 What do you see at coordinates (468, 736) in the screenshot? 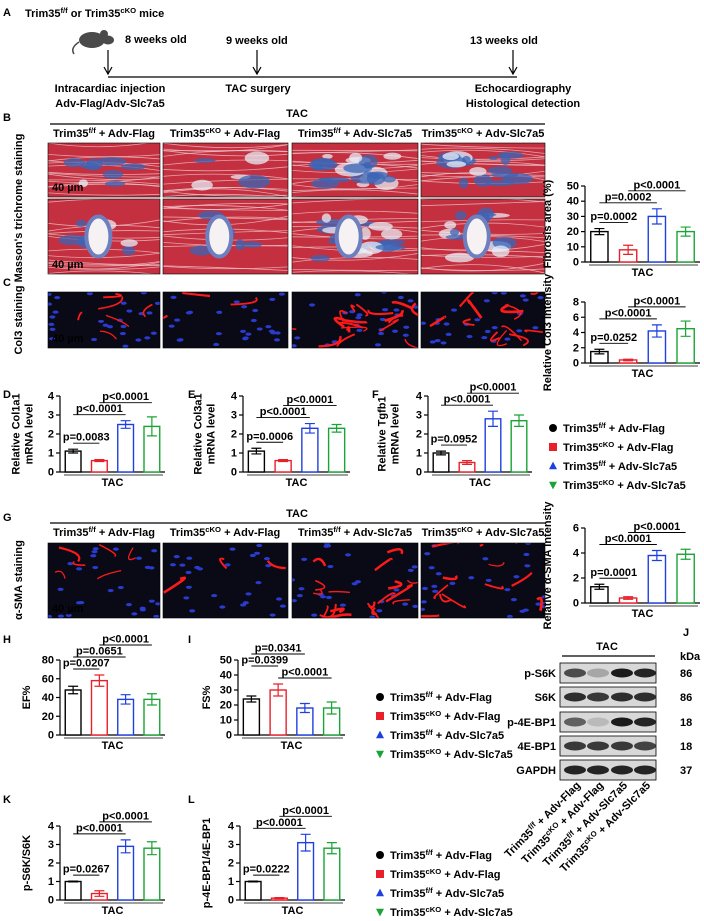
I see `legend-label-part: + Adv-Slc7a5` at bounding box center [468, 736].